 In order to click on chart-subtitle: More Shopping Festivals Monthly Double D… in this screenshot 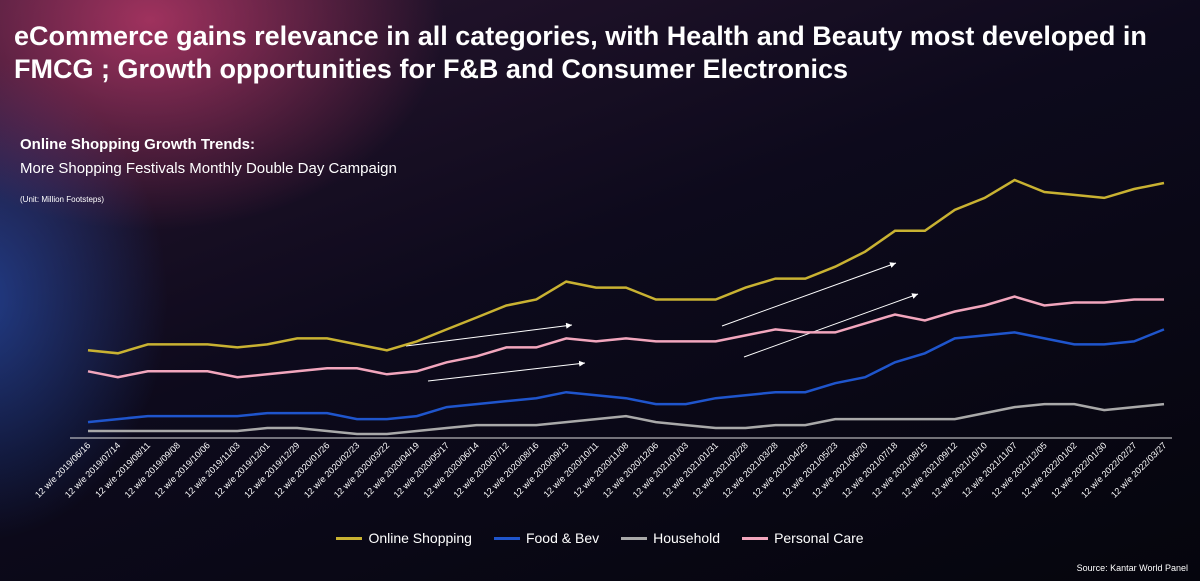, I will do `click(208, 168)`.